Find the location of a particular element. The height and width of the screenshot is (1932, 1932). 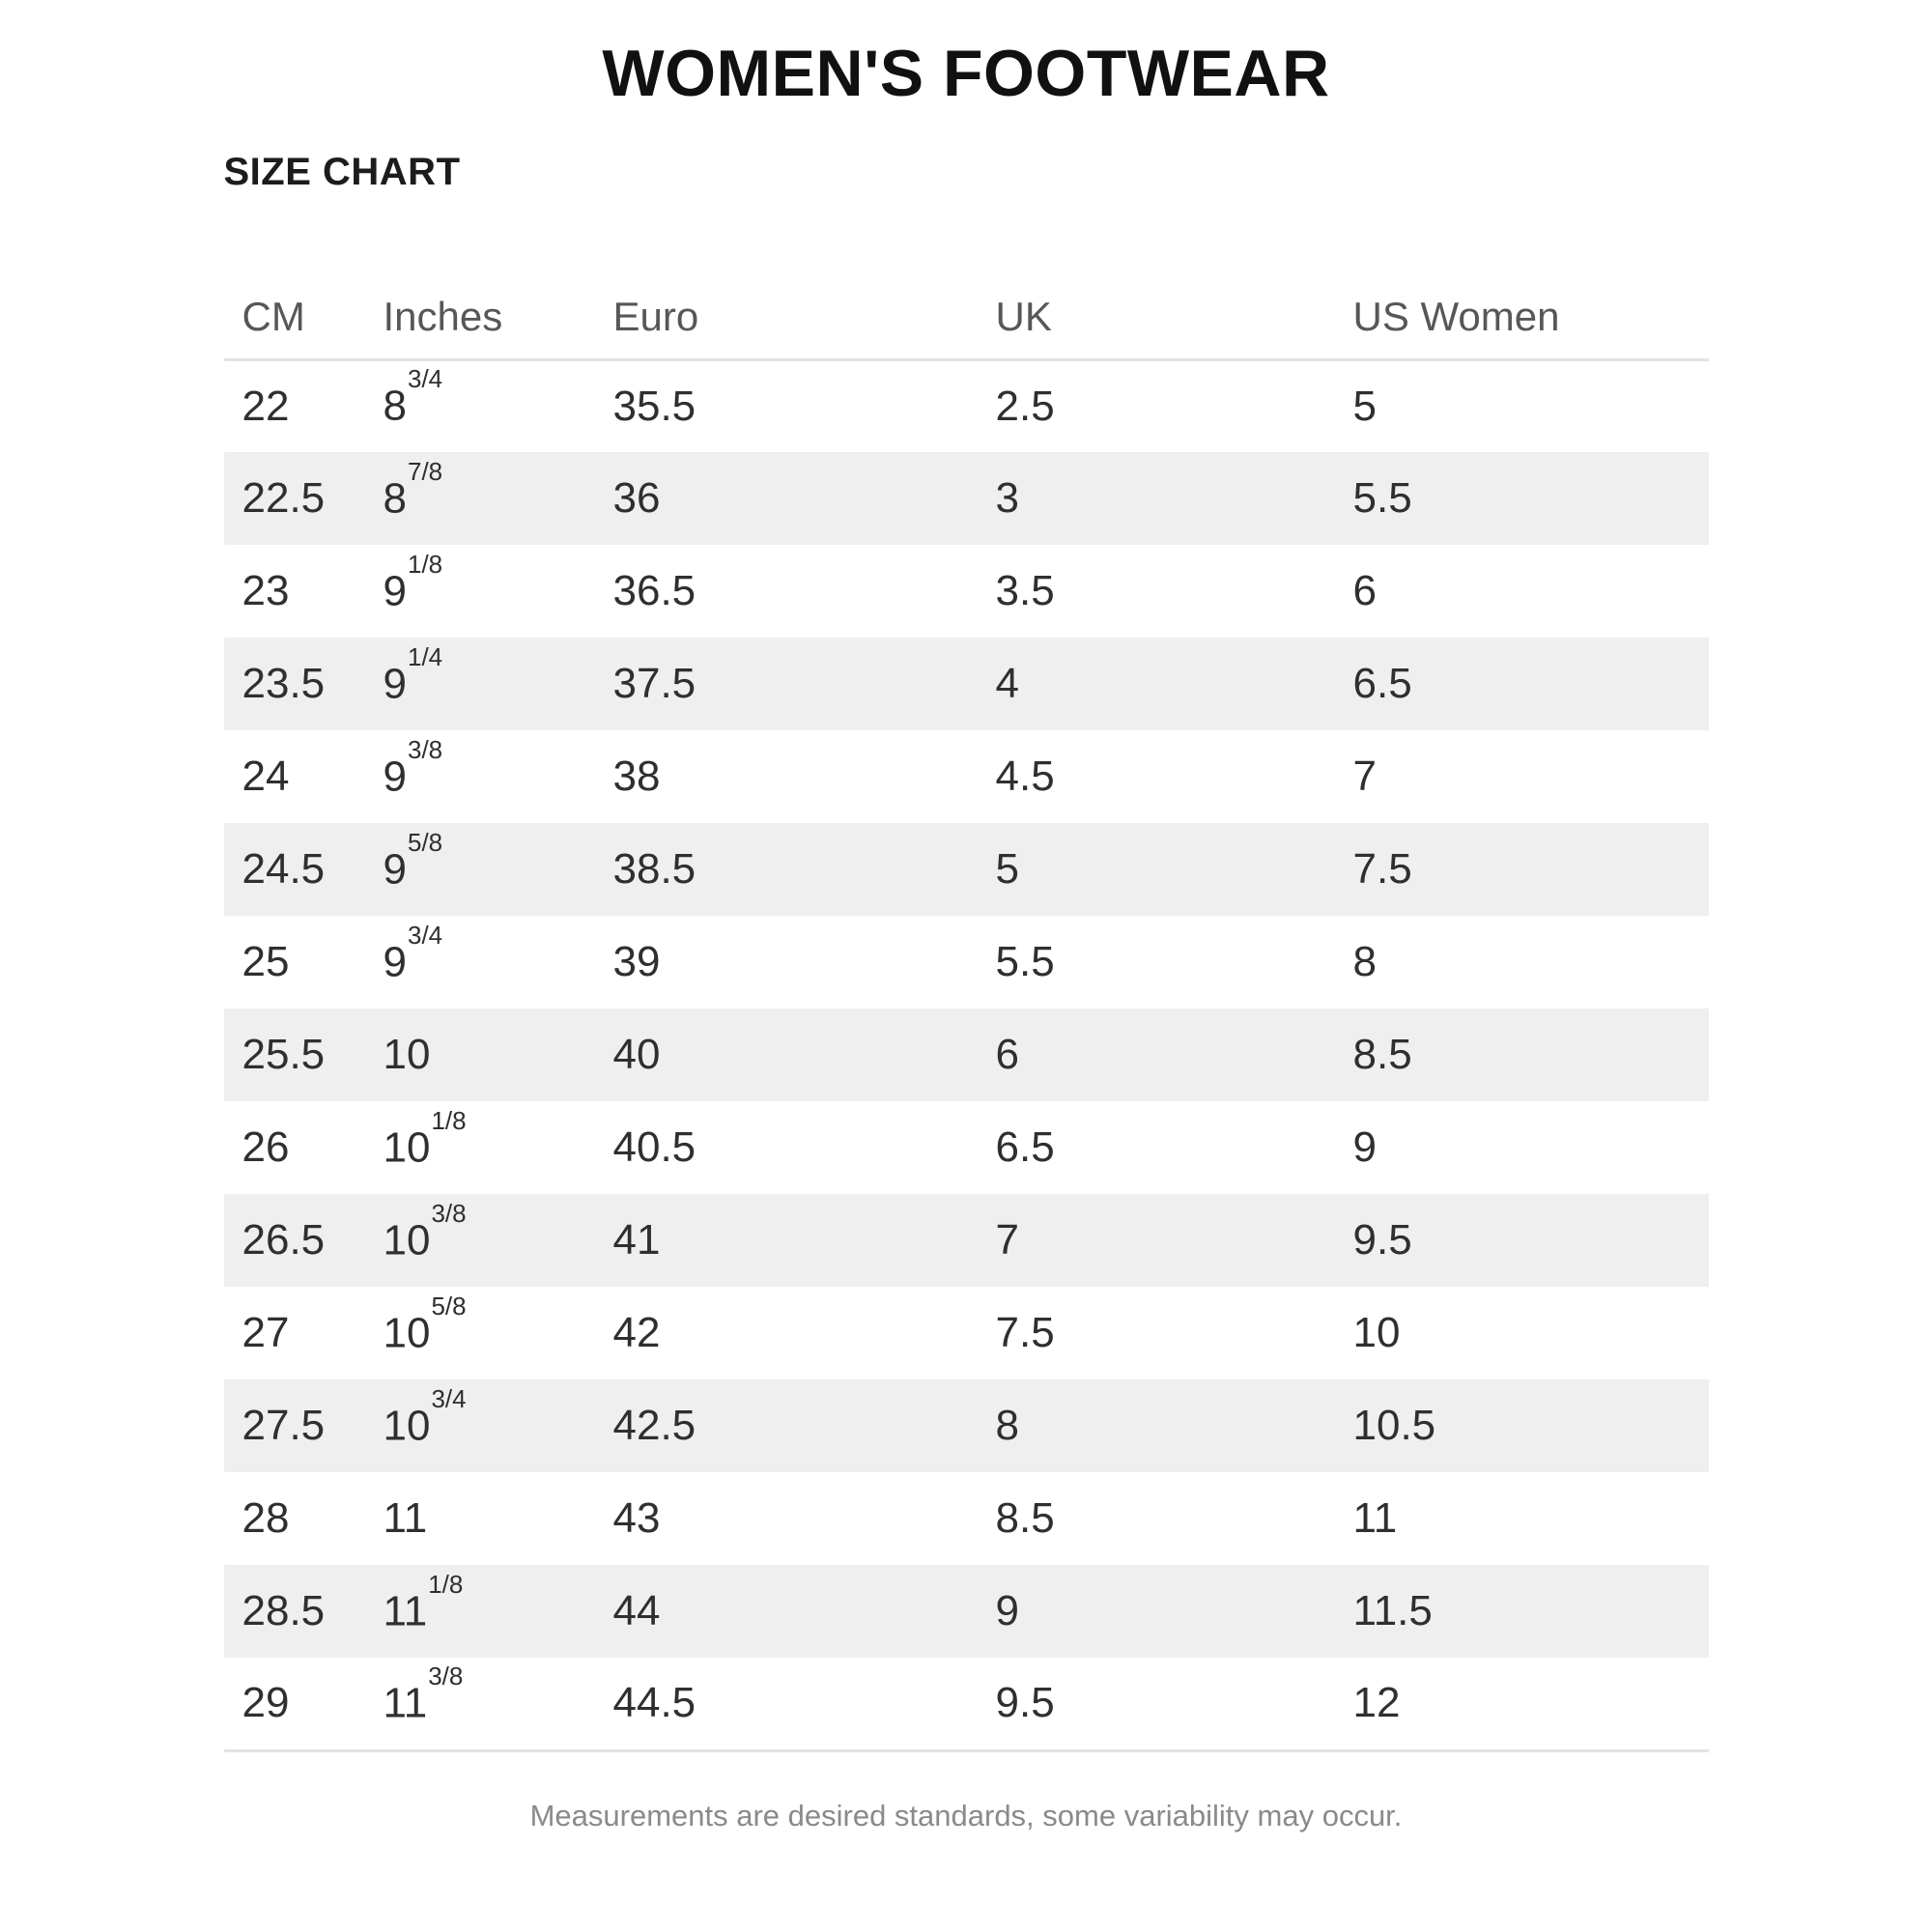

cell-inches: 105/8 is located at coordinates (497, 1333).